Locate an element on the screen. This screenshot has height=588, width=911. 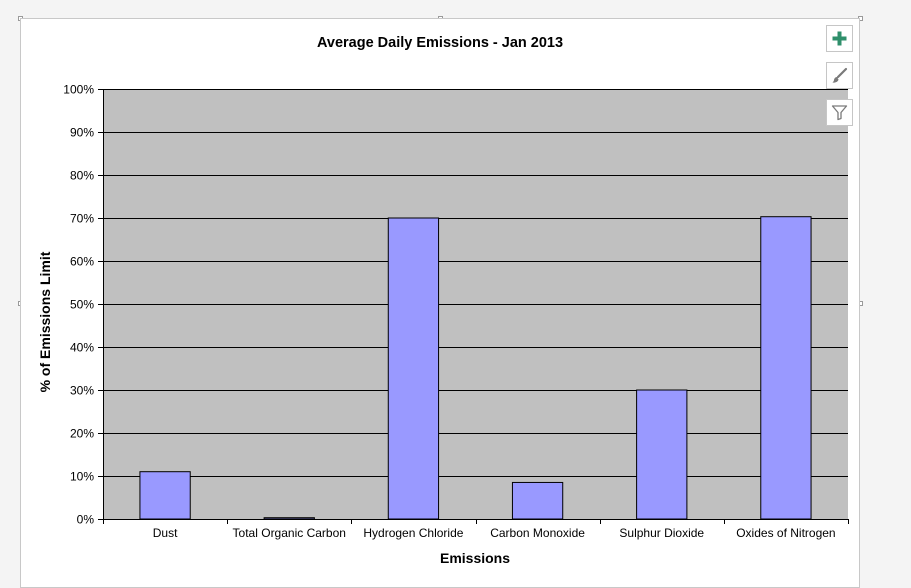
x-tick-label: Sulphur Dioxide is located at coordinates (661, 533).